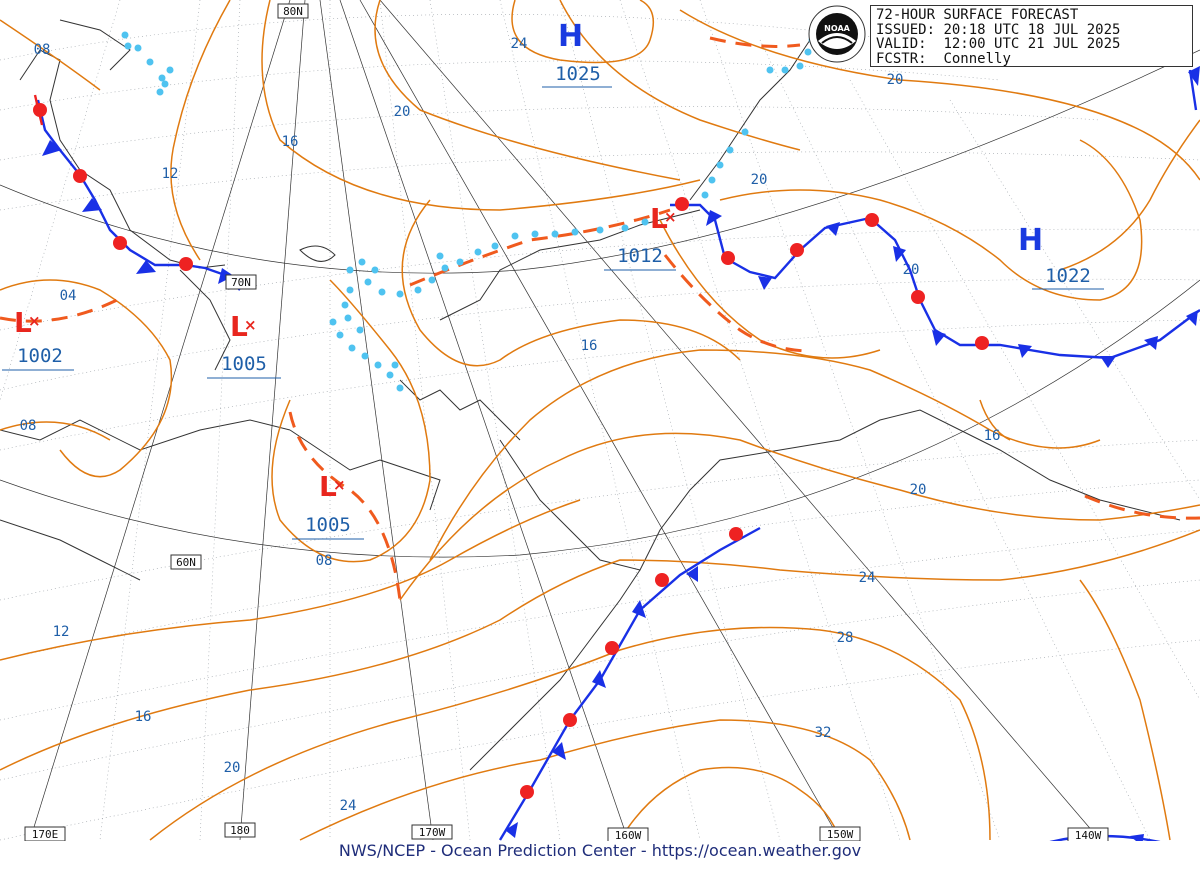 This screenshot has height=875, width=1200. What do you see at coordinates (977, 58) in the screenshot?
I see `fcstr-value: Connelly` at bounding box center [977, 58].